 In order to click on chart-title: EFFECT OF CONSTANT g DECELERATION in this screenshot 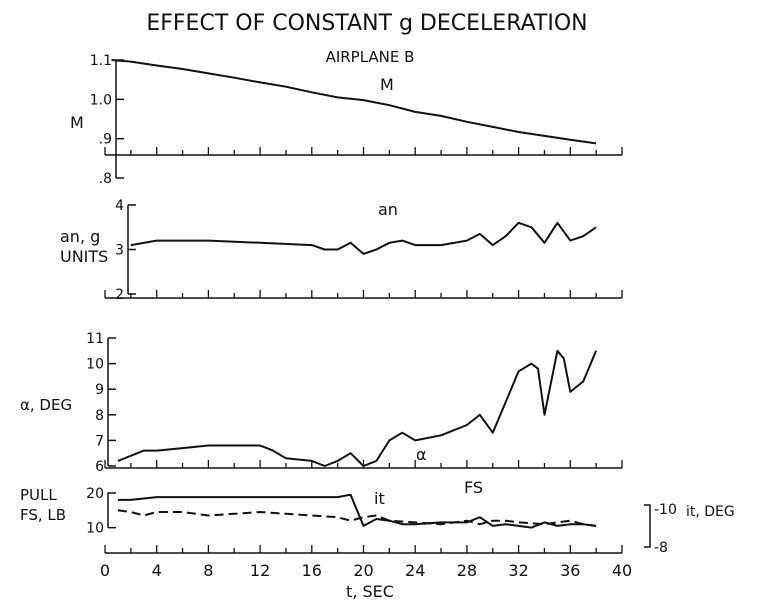, I will do `click(366, 23)`.